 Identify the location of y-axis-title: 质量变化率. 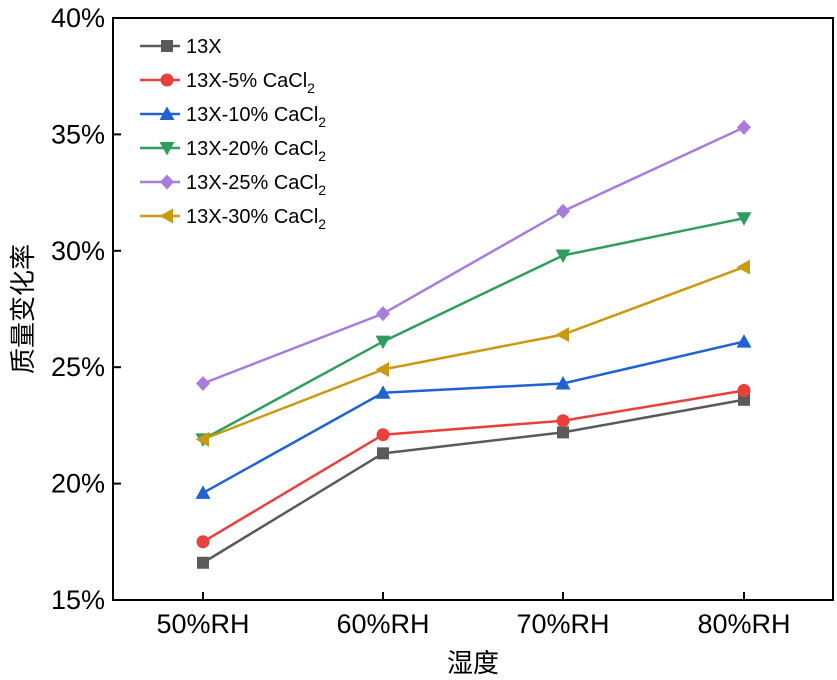
(24, 309).